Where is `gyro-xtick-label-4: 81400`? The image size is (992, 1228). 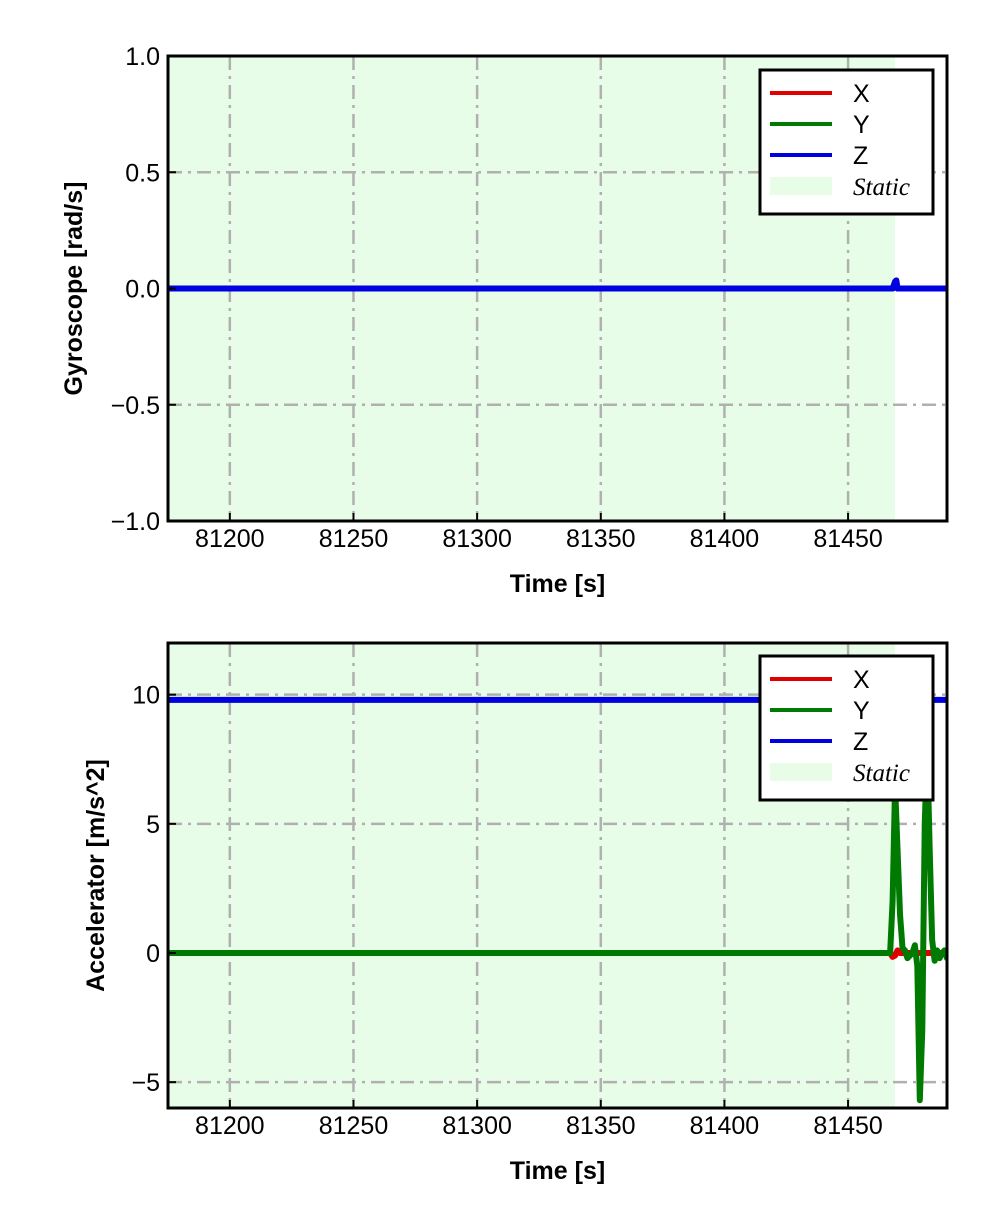 gyro-xtick-label-4: 81400 is located at coordinates (725, 539).